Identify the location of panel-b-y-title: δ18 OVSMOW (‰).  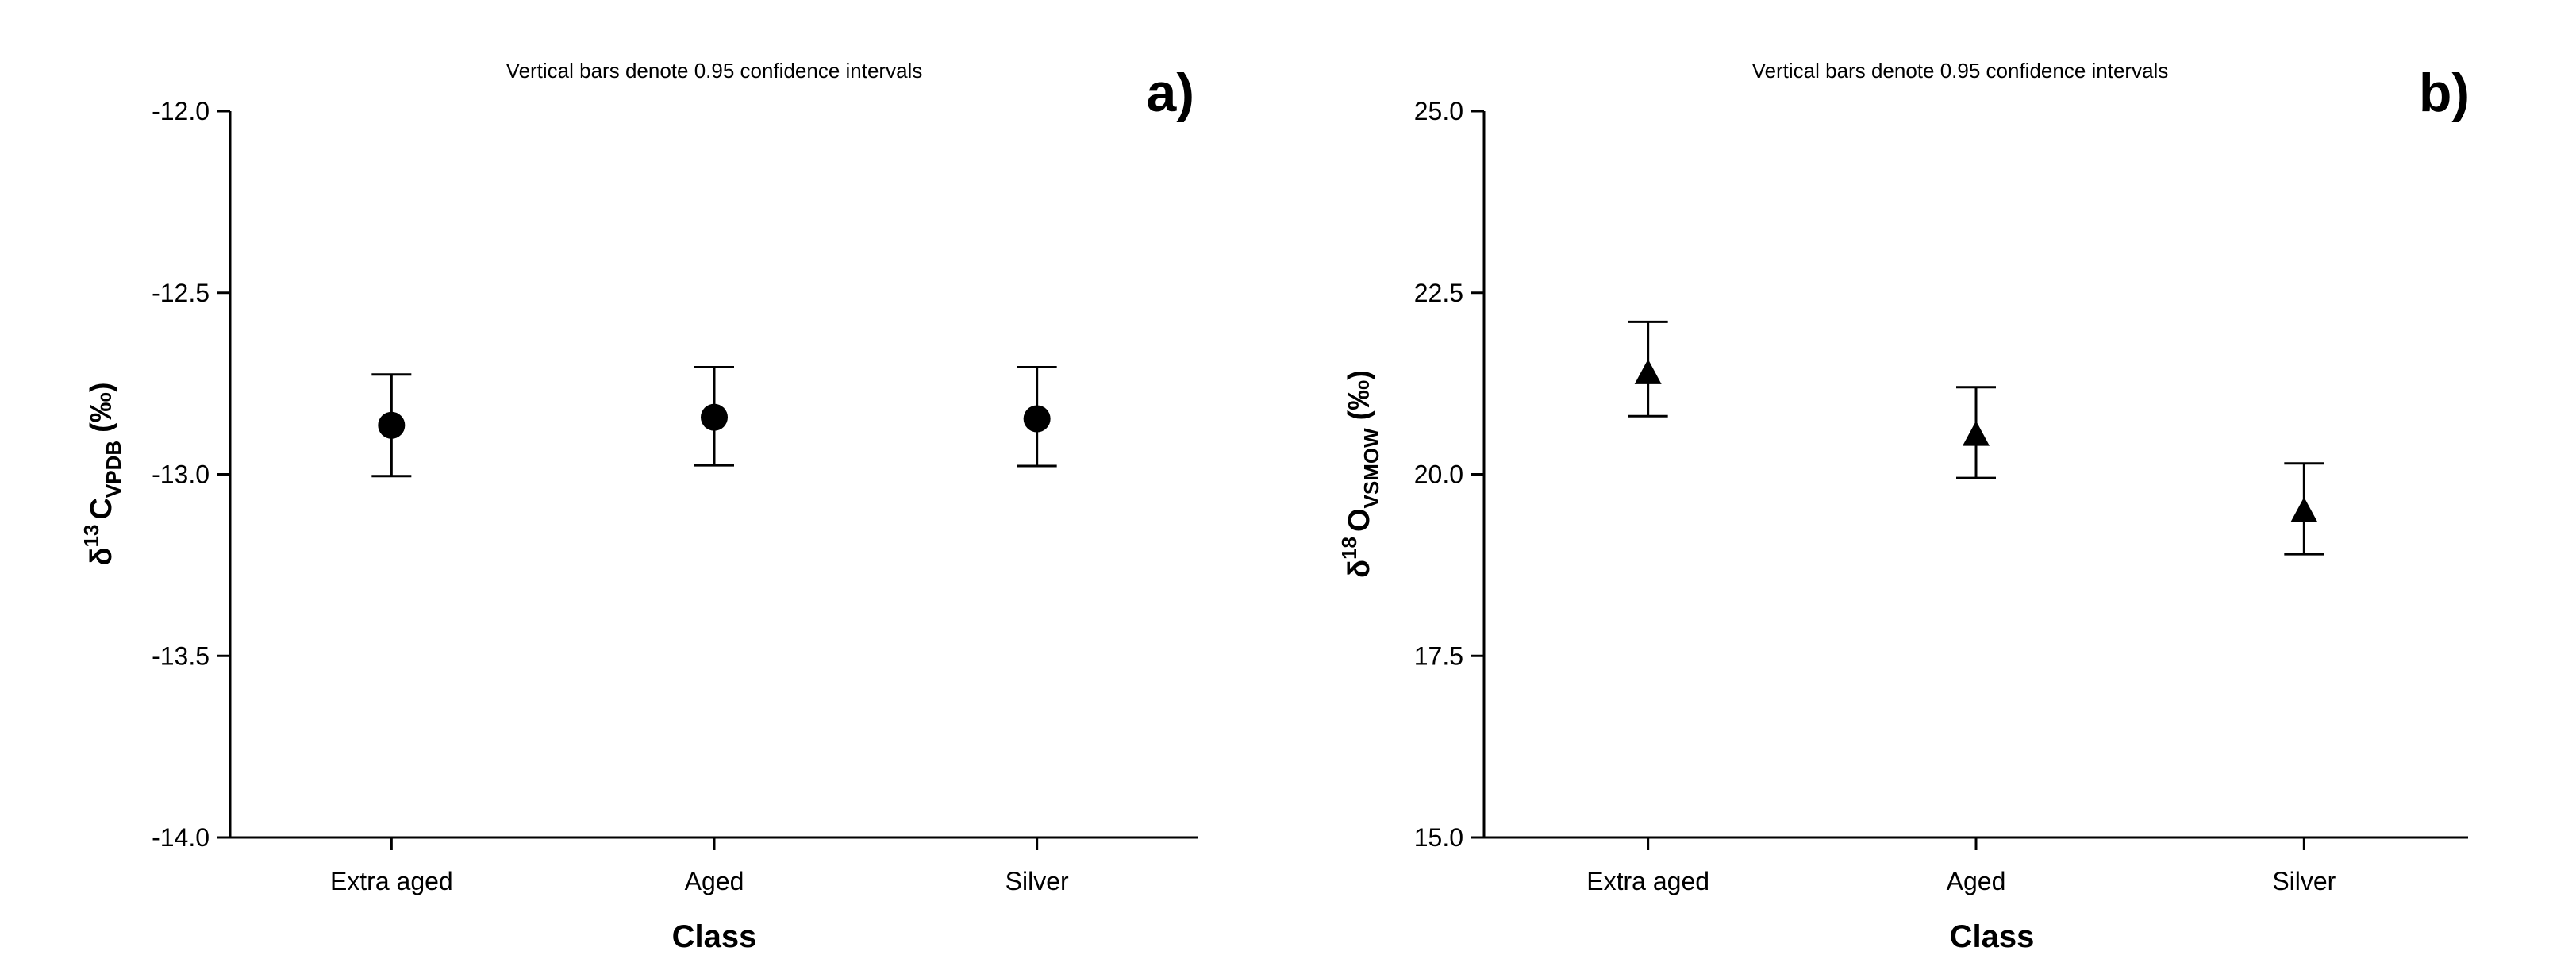
(1360, 474).